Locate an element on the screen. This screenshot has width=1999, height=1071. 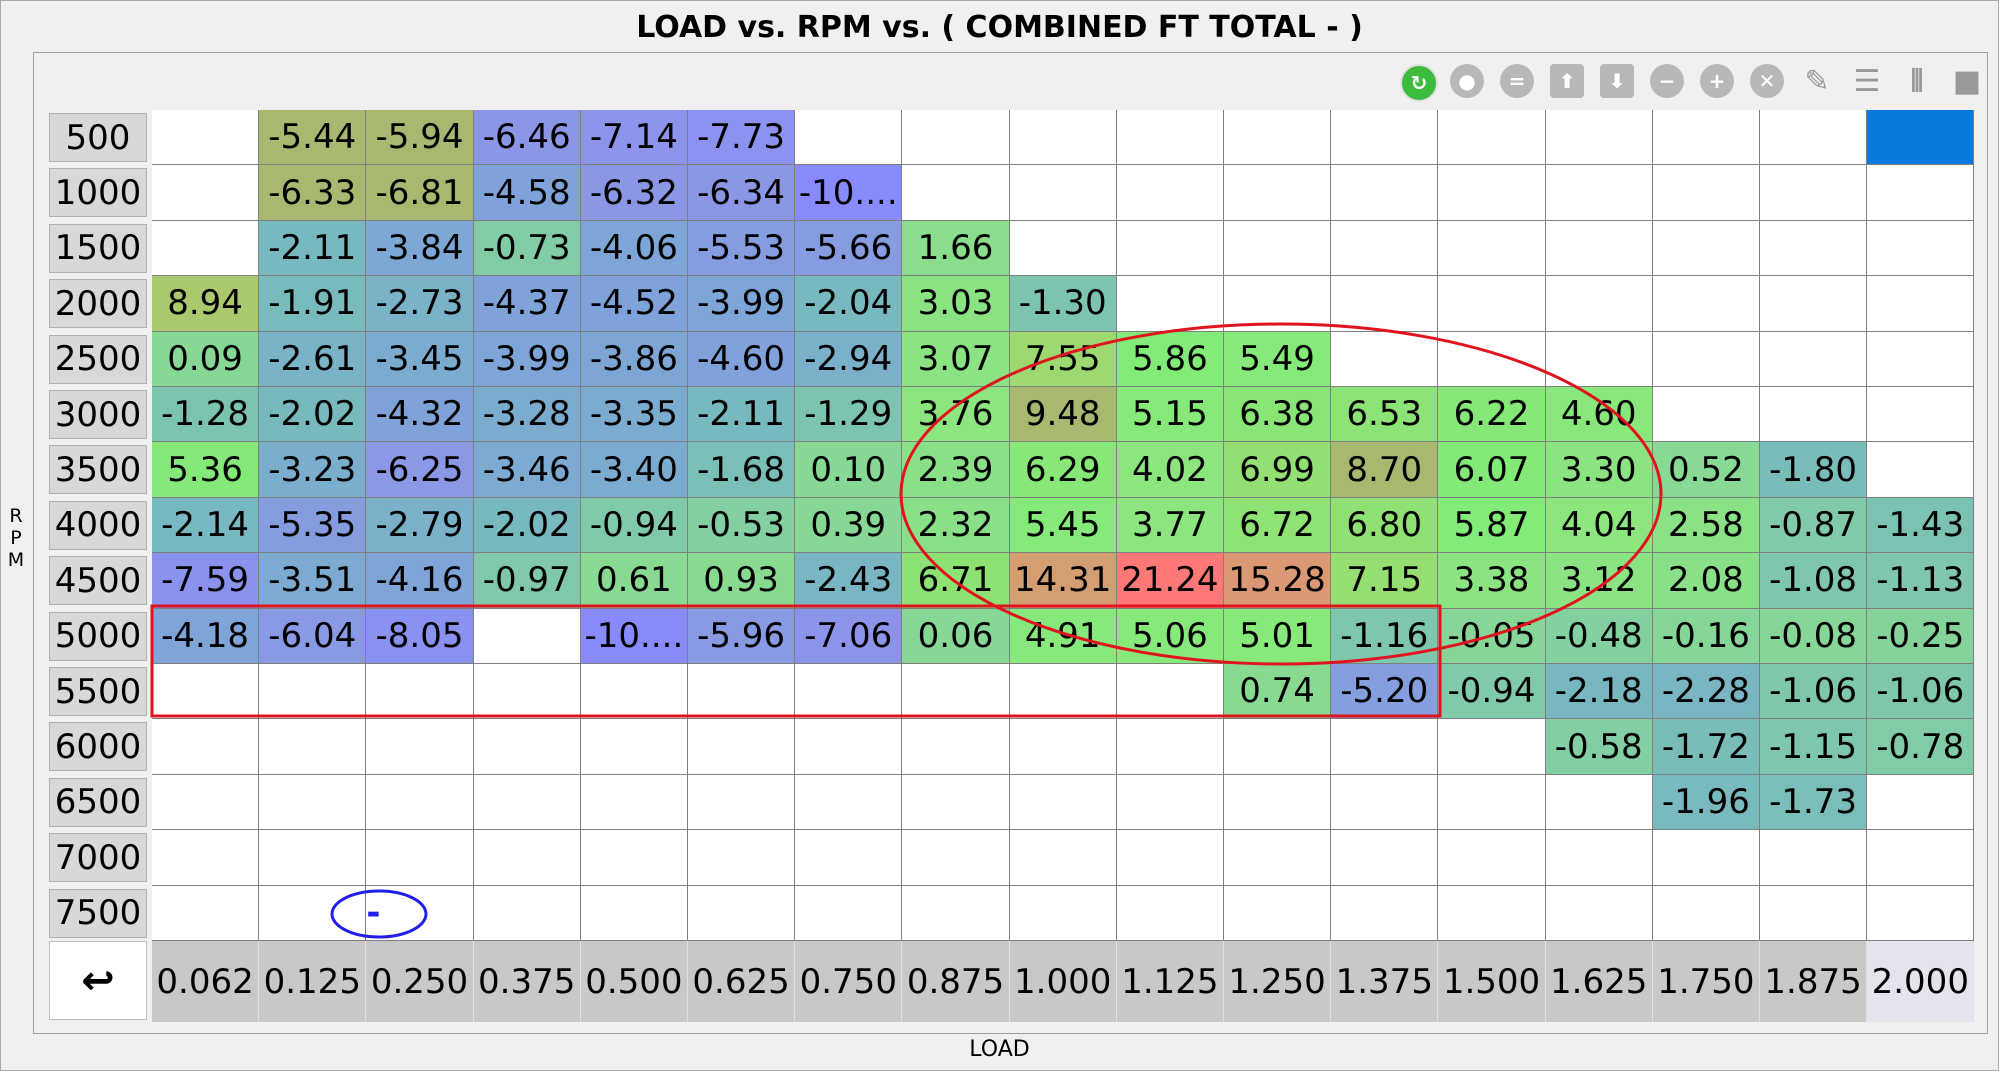
table-cell: -1.80 is located at coordinates (1814, 470).